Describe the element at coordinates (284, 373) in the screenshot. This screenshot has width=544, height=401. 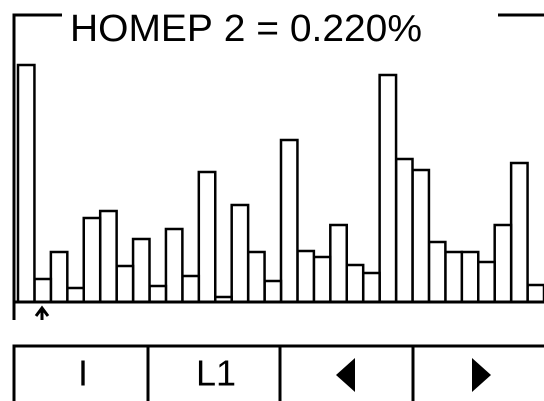
I see `buttons: I L1` at that location.